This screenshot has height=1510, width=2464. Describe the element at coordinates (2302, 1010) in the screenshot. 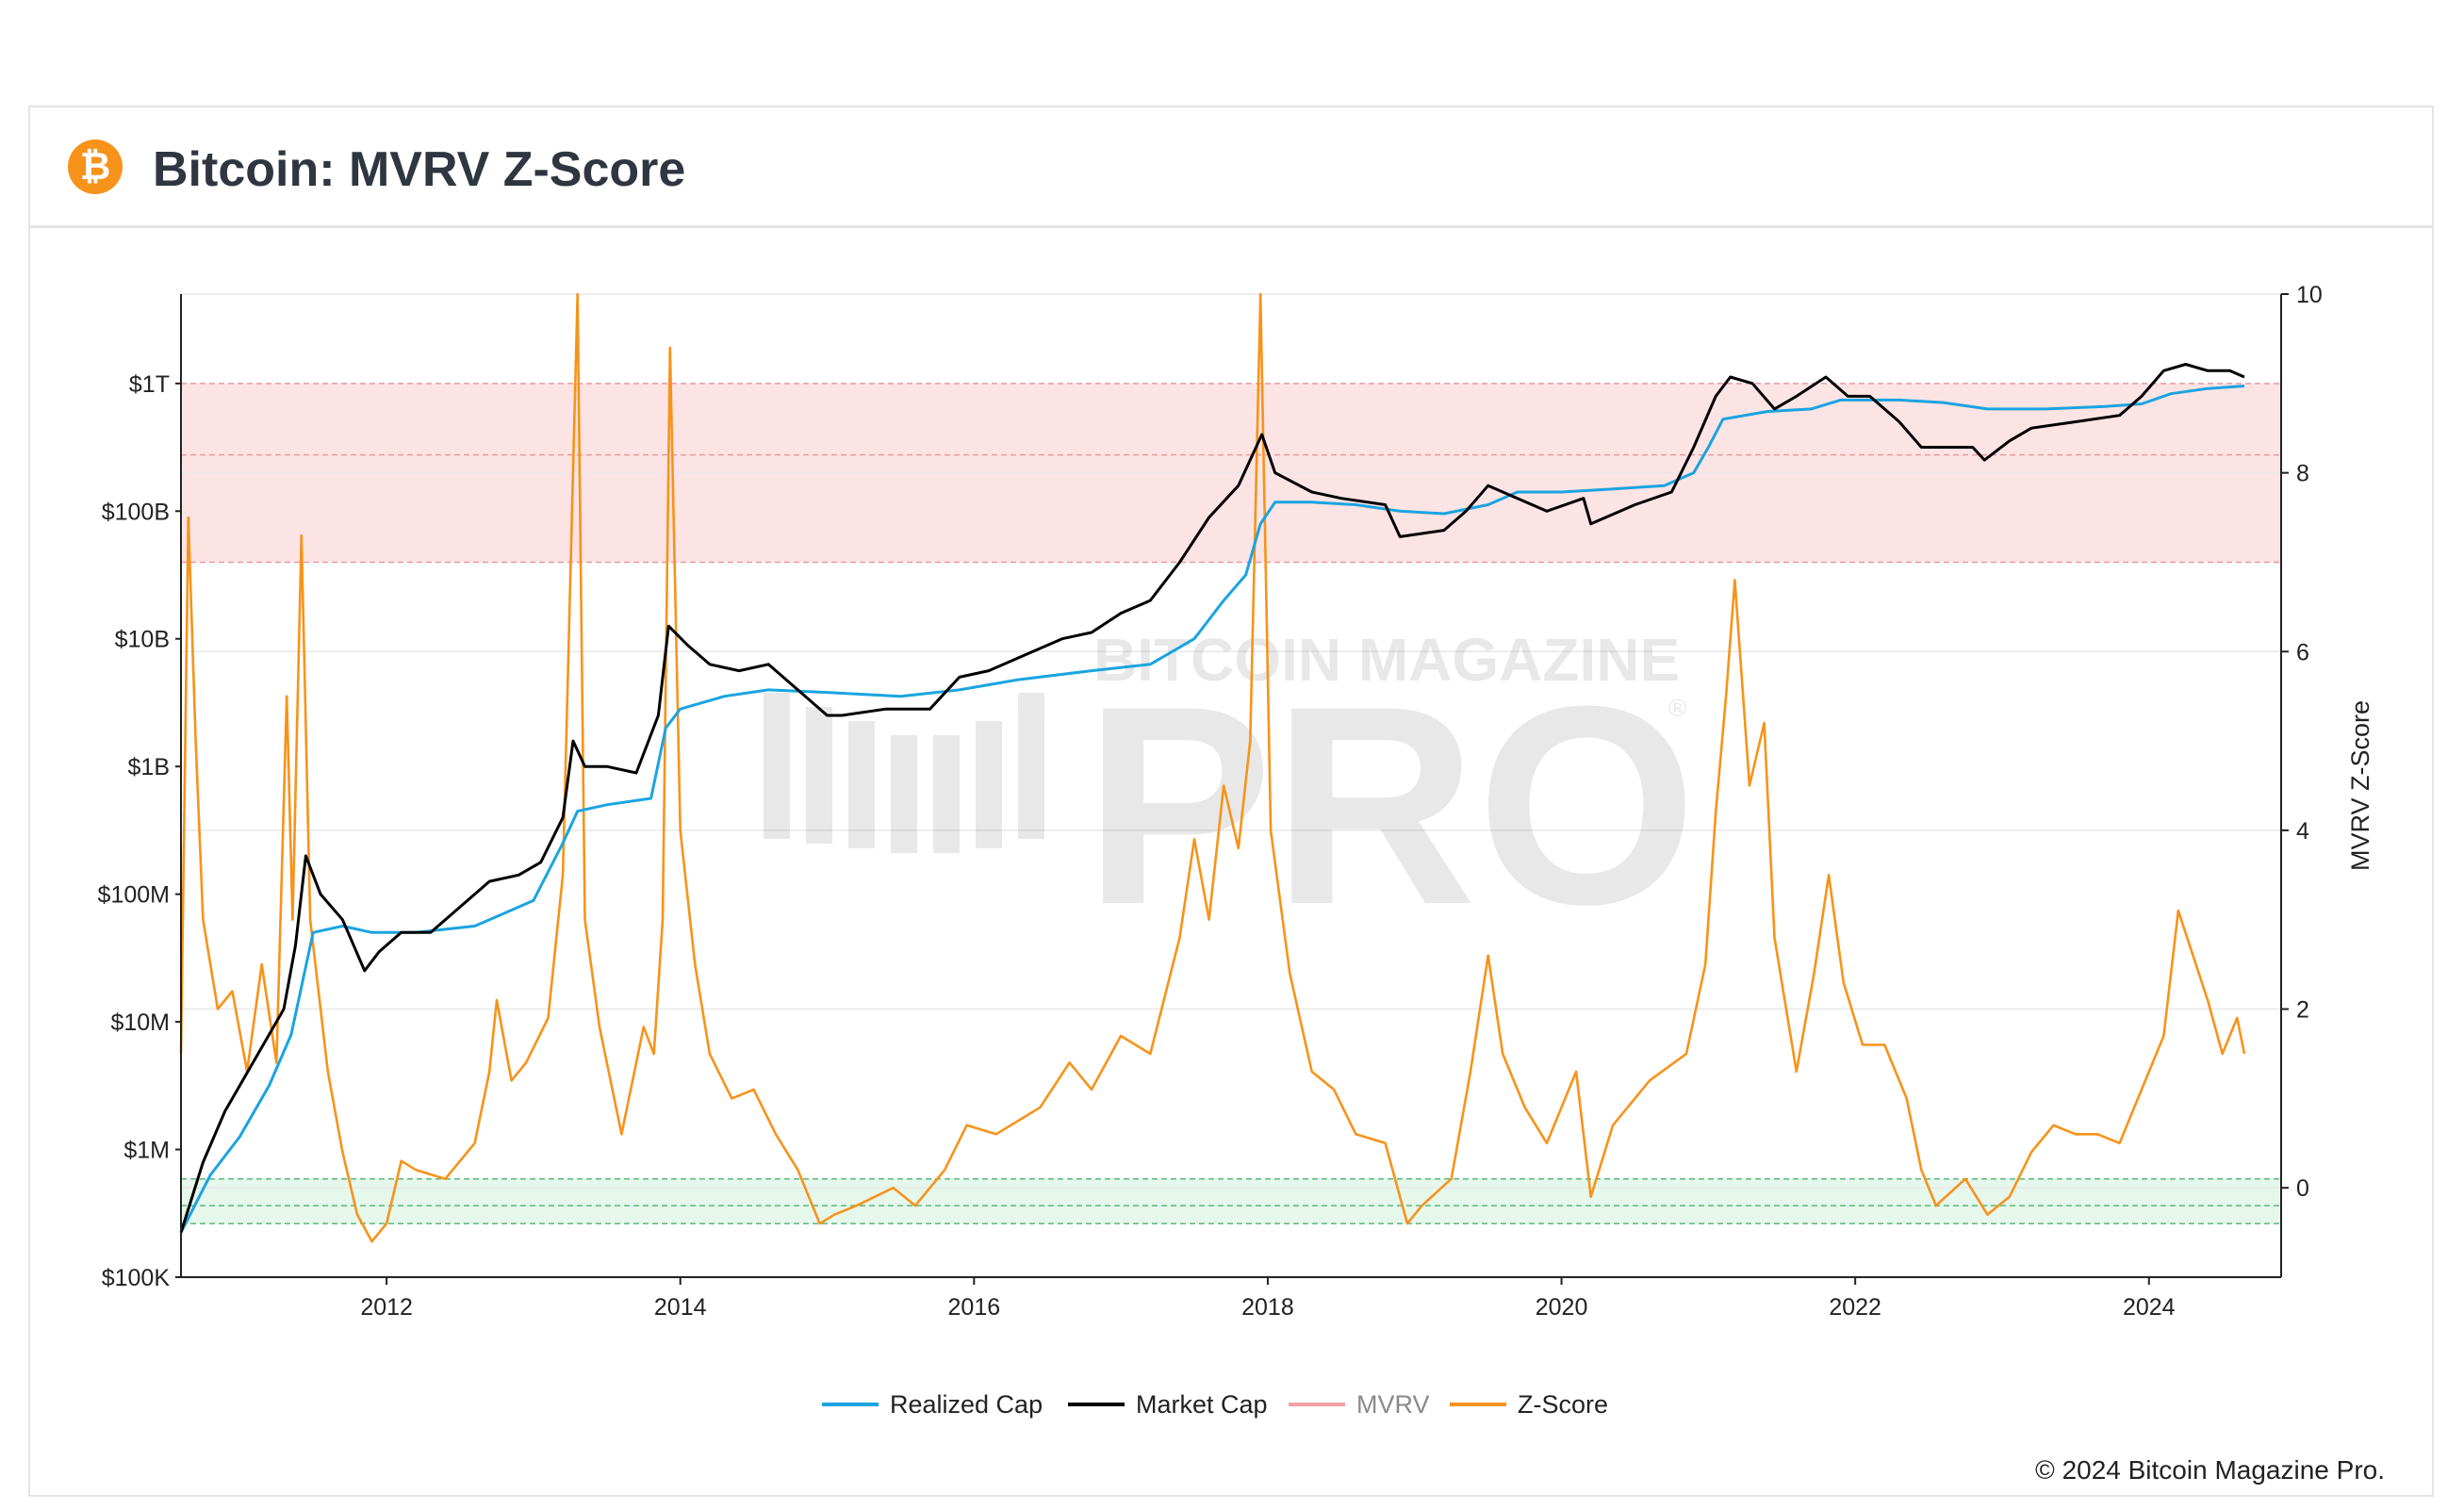

I see `y-right-tick-label: 2` at that location.